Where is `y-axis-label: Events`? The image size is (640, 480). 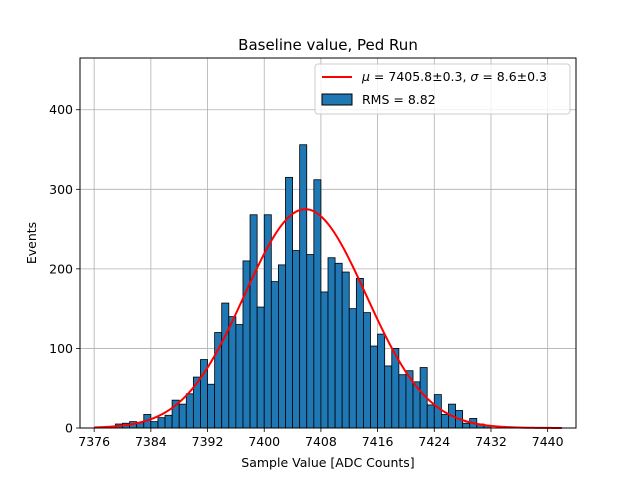 y-axis-label: Events is located at coordinates (31, 243).